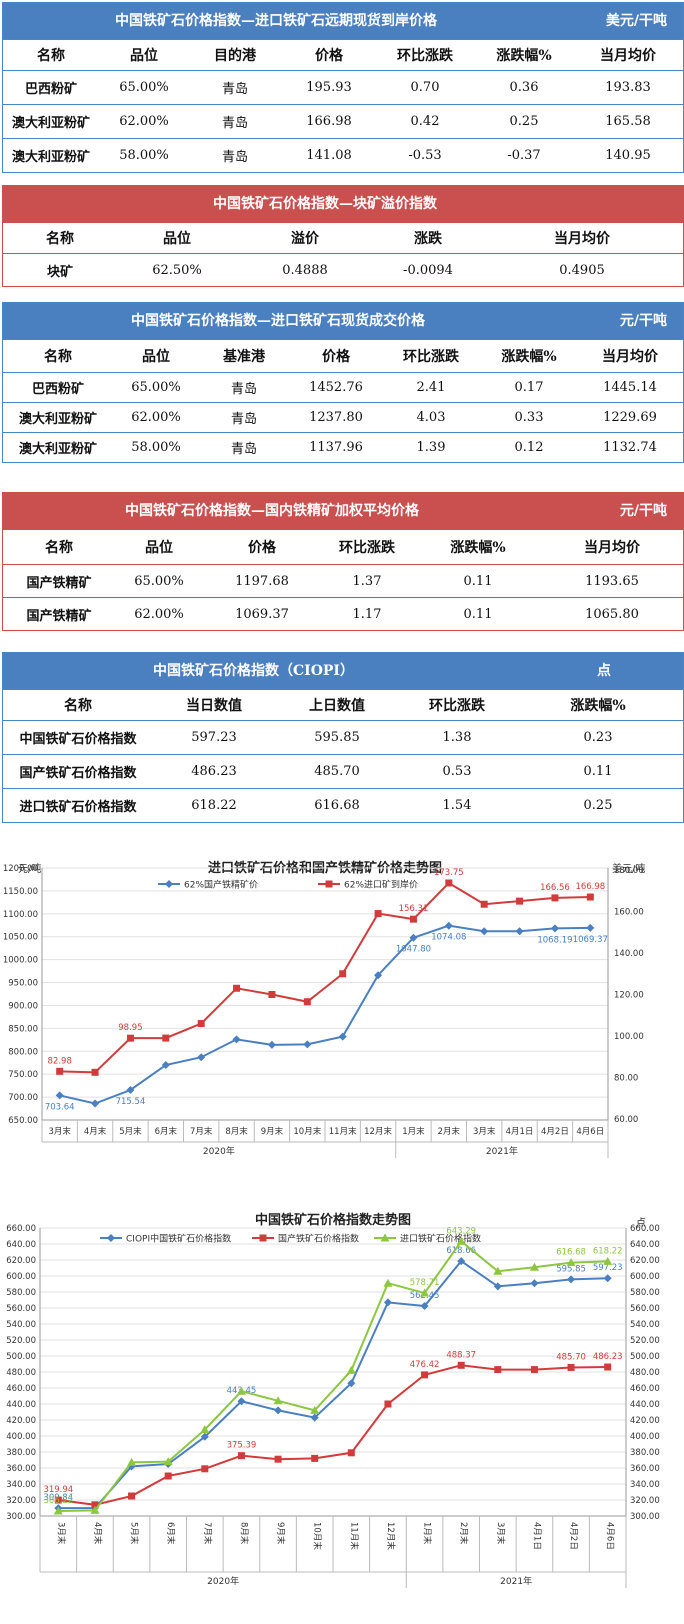 This screenshot has height=1624, width=684. I want to click on x-tick-label: 3月末, so click(60, 1533).